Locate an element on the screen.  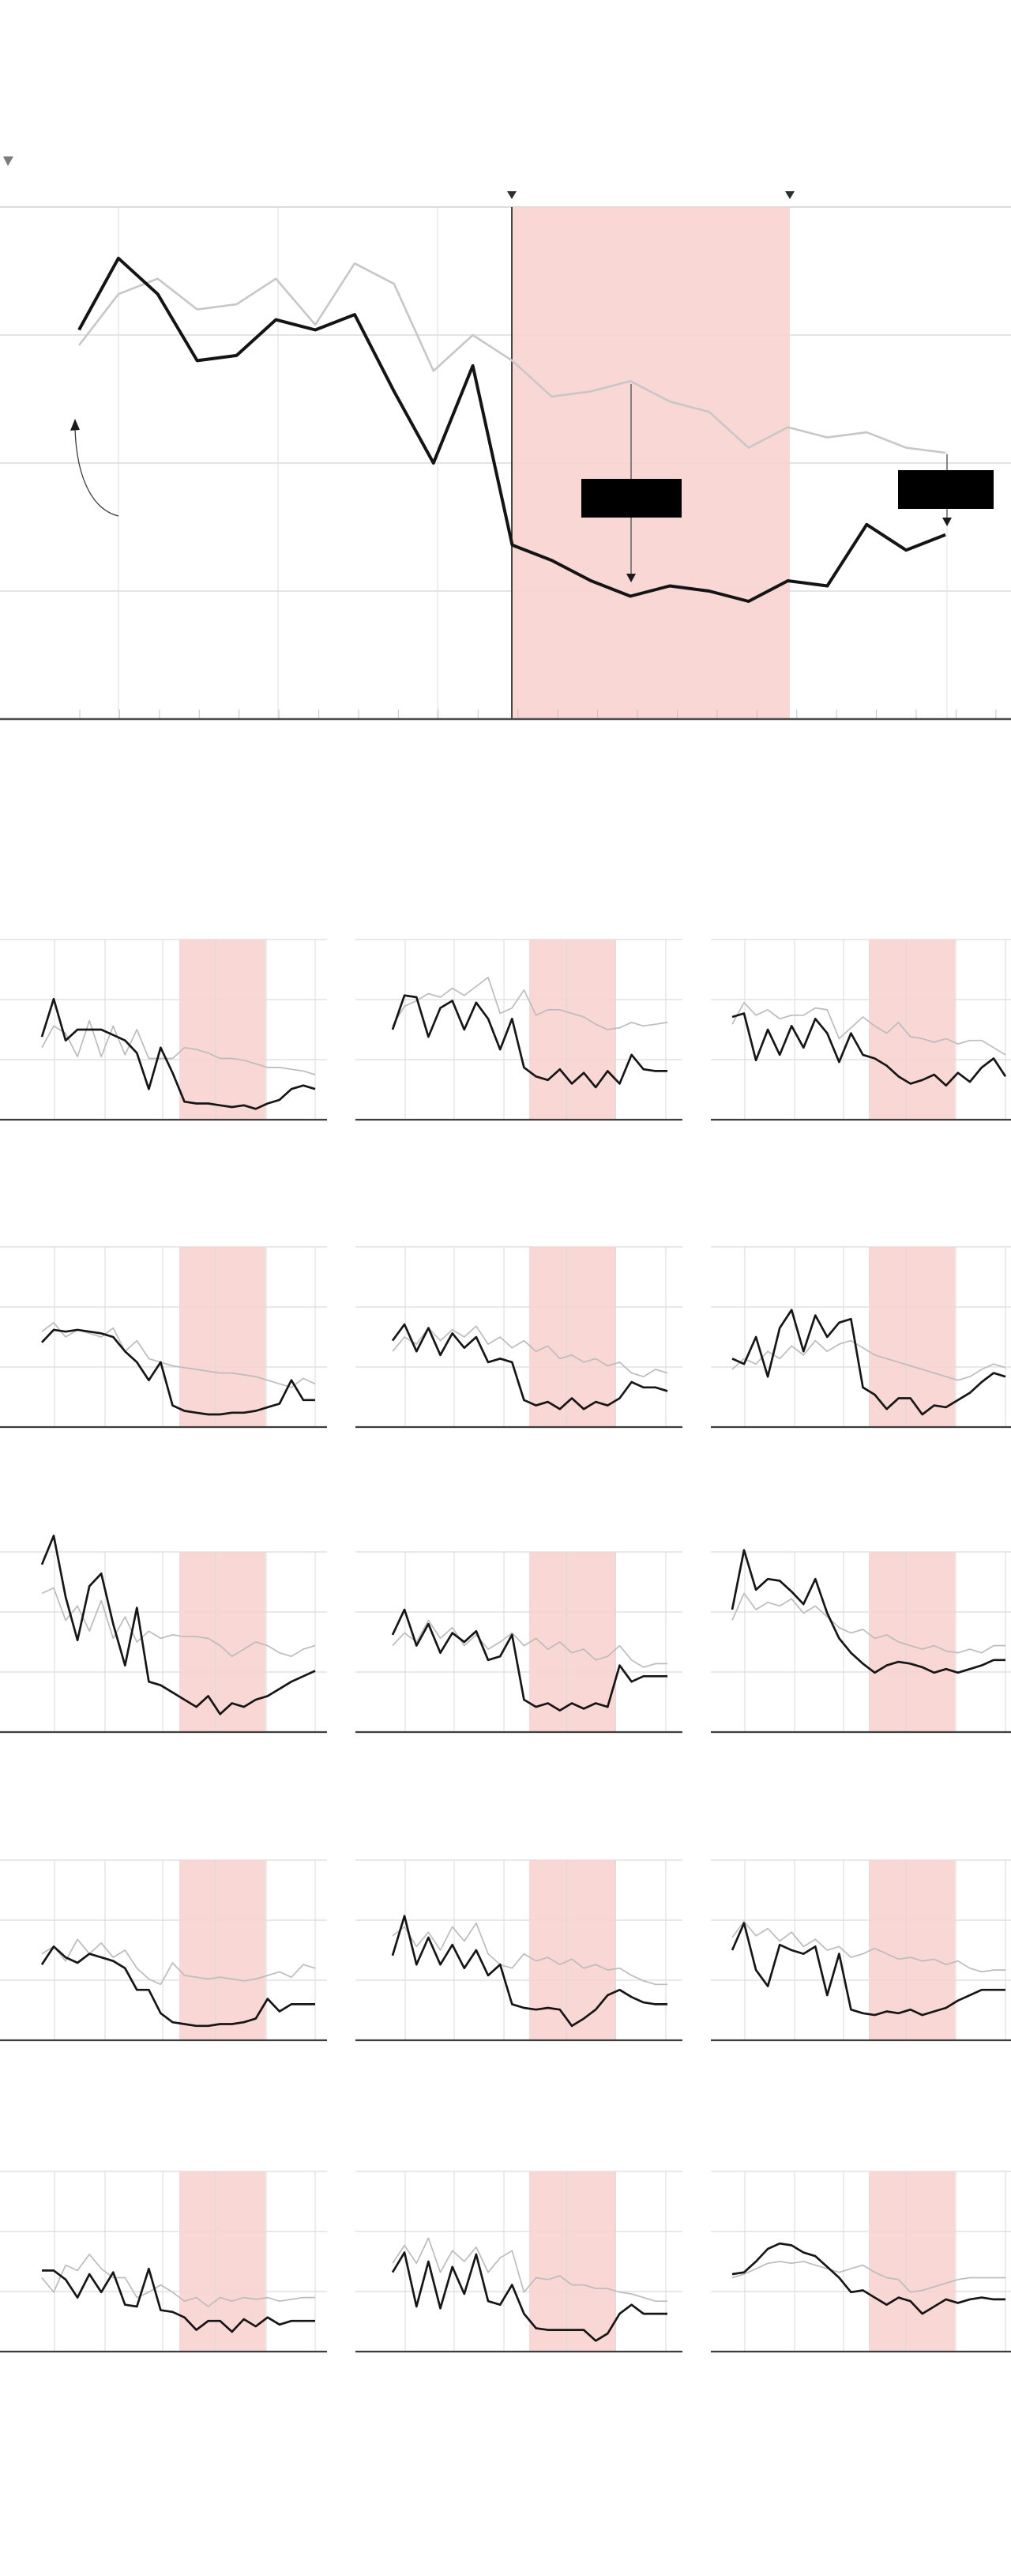
small-multiple-chart-r1c2 is located at coordinates (518, 1030).